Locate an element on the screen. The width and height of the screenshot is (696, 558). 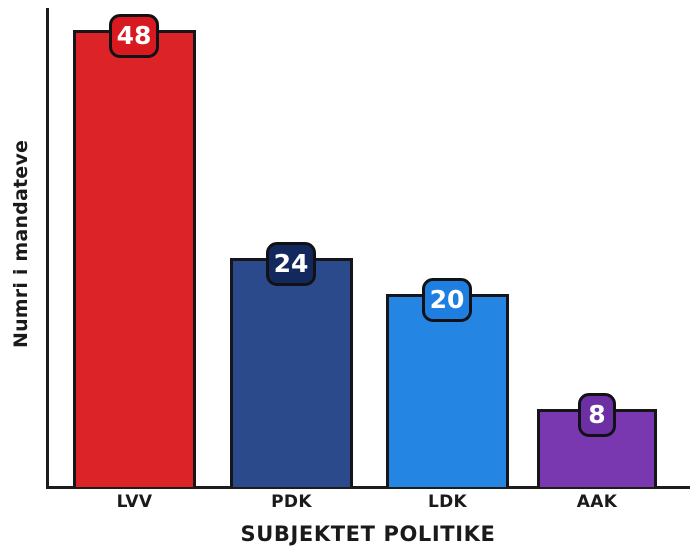
x-tick-label-ldk: LDK is located at coordinates (447, 502).